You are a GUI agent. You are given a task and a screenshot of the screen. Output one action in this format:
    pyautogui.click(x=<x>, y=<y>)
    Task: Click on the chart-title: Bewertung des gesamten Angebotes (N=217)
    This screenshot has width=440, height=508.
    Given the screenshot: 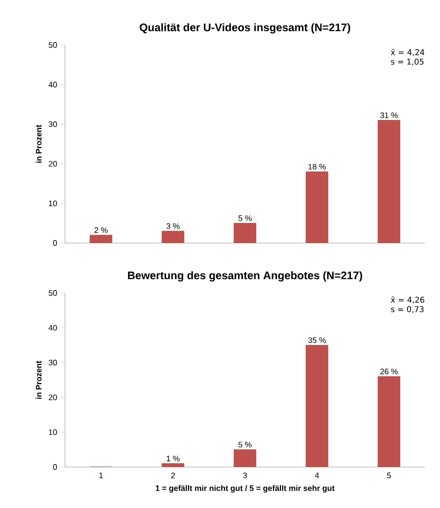 What is the action you would take?
    pyautogui.click(x=245, y=276)
    